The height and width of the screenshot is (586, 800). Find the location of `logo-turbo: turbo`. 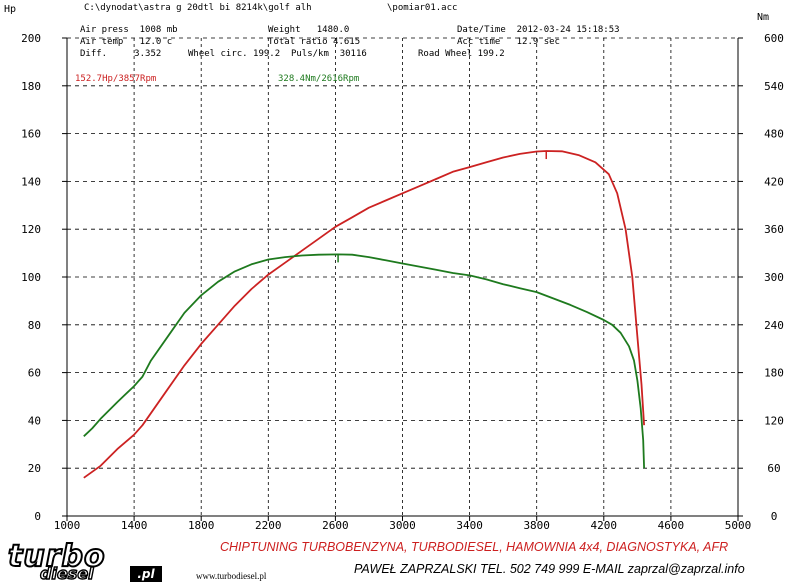

logo-turbo: turbo is located at coordinates (56, 556).